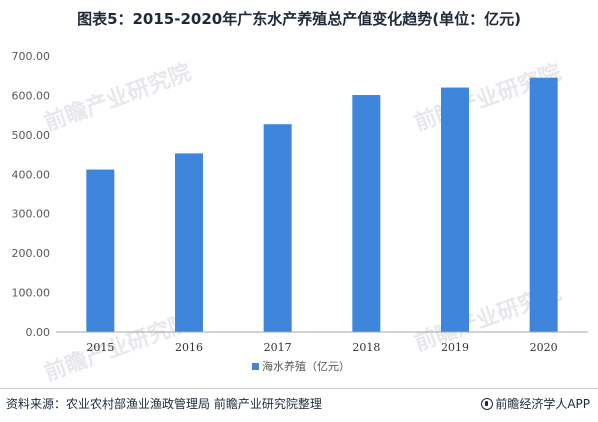  I want to click on footer-brand: 前瞻经济学人APP, so click(535, 403).